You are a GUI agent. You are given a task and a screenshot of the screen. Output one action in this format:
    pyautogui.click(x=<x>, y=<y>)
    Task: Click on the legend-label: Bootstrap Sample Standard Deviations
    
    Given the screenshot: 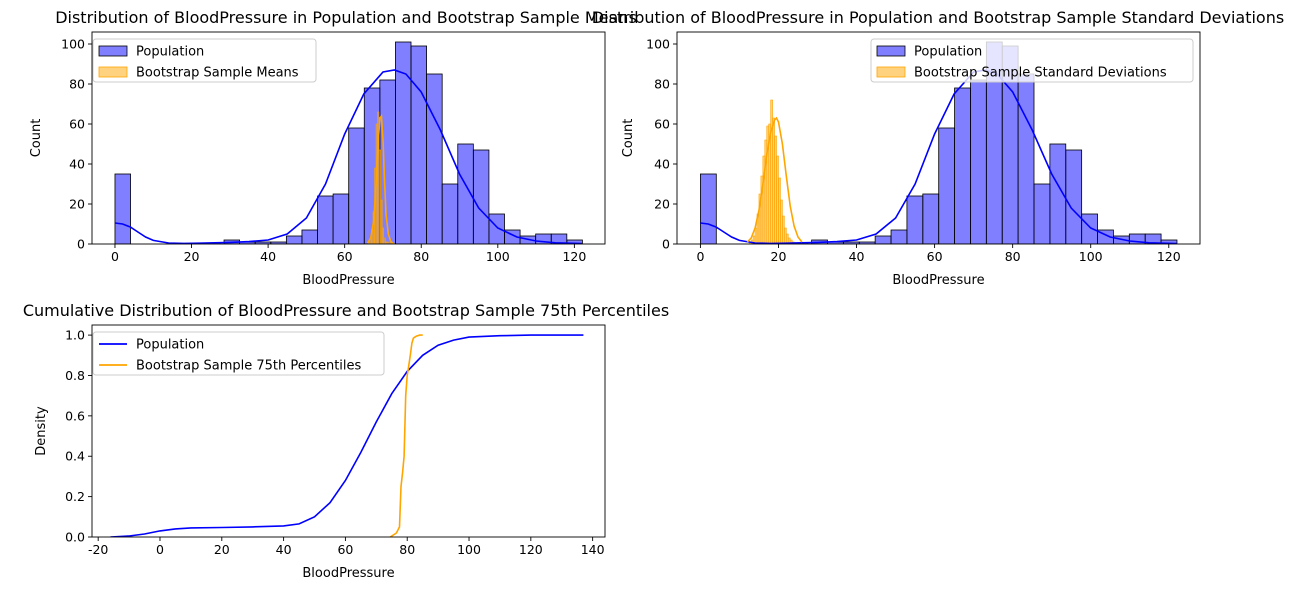 What is the action you would take?
    pyautogui.click(x=1040, y=73)
    